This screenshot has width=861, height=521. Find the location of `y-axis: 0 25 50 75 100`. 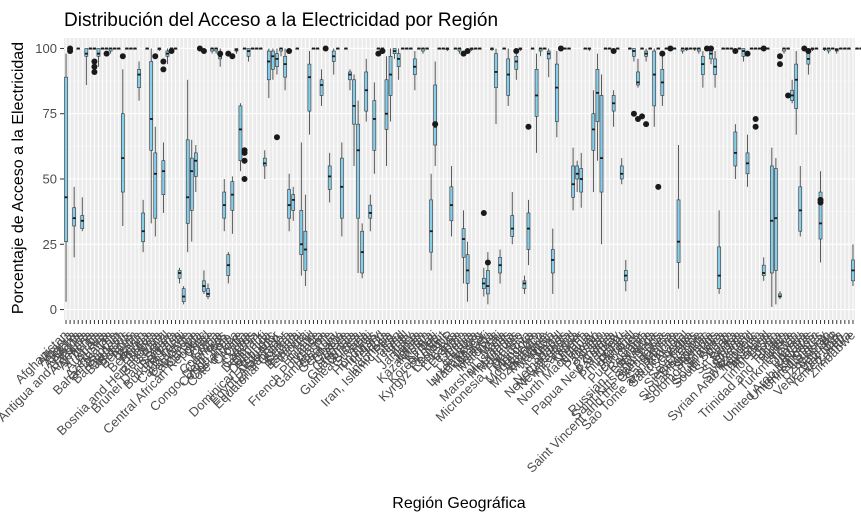

y-axis: 0 25 50 75 100 is located at coordinates (49, 179).